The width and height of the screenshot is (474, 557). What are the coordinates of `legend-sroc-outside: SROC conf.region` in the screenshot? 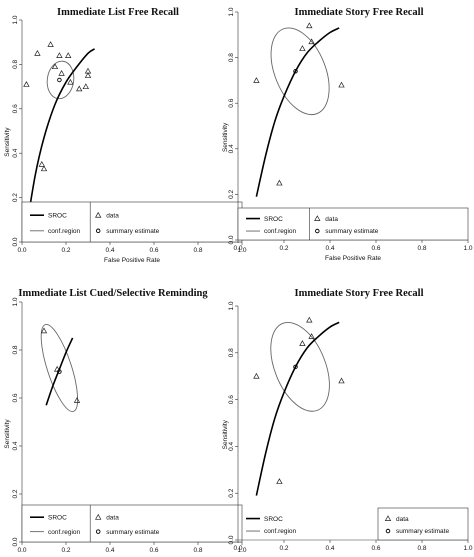 It's located at (271, 525).